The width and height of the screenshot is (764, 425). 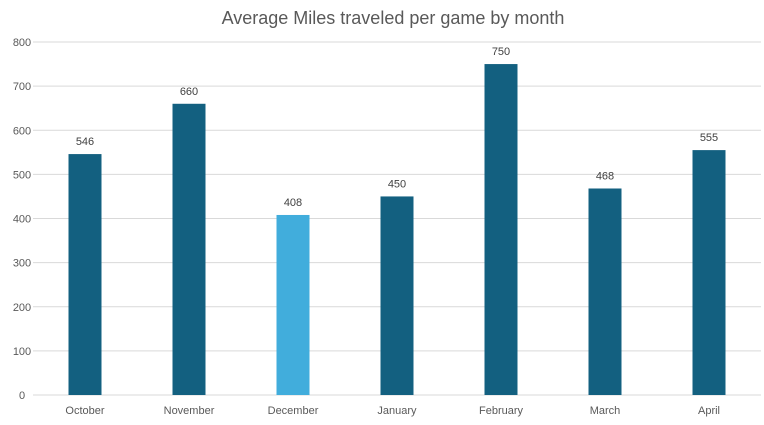 What do you see at coordinates (22, 43) in the screenshot?
I see `y-tick-label: 800` at bounding box center [22, 43].